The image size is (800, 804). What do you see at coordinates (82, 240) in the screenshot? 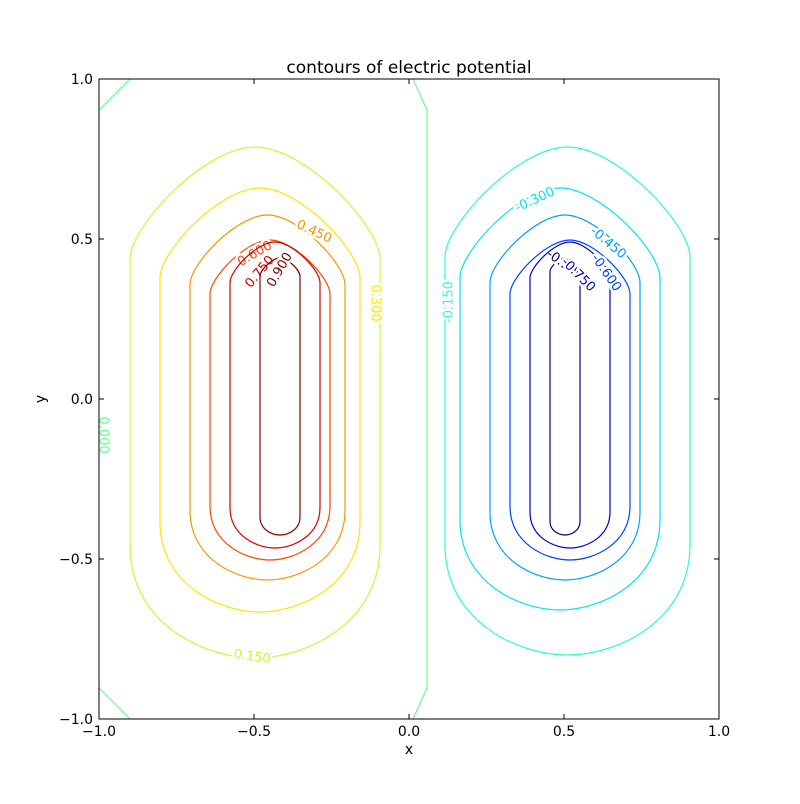
I see `y-tick-label: 0.5` at bounding box center [82, 240].